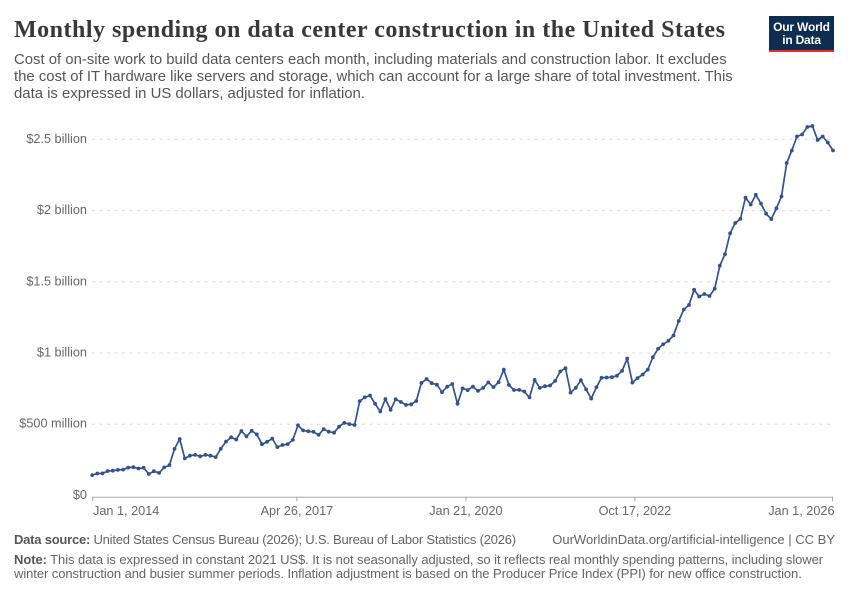 Image resolution: width=850 pixels, height=600 pixels. What do you see at coordinates (465, 511) in the screenshot?
I see `svg-text: Jan 21, 2020` at bounding box center [465, 511].